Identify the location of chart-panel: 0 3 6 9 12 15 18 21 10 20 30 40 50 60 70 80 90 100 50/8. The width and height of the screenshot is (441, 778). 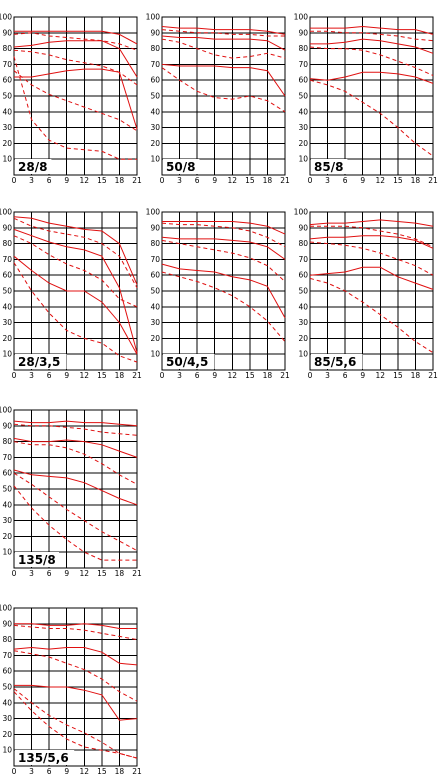
(218, 99).